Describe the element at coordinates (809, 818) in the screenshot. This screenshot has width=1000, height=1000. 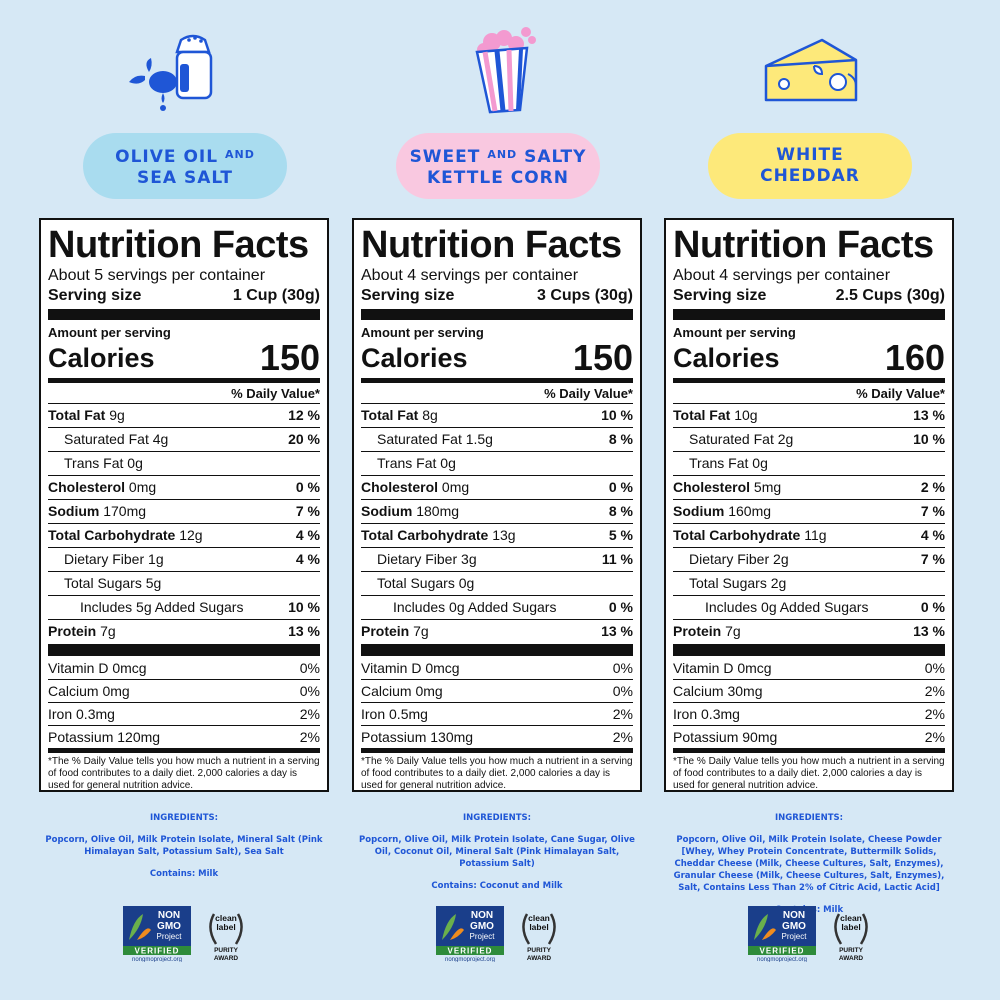
I see `ingredients-title: INGREDIENTS:` at that location.